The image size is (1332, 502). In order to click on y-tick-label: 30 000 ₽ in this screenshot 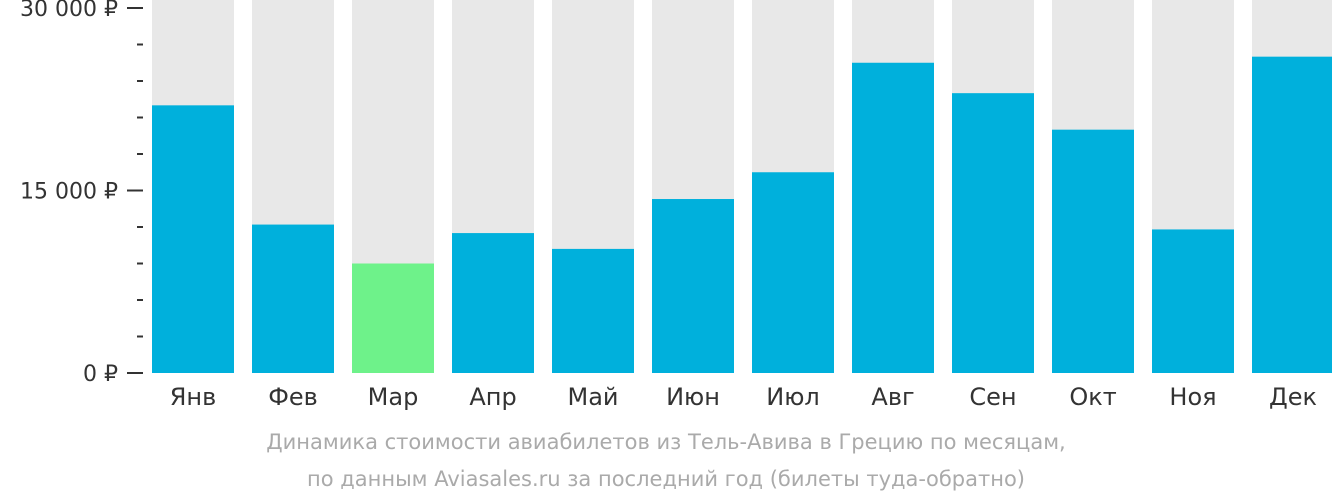, I will do `click(69, 11)`.